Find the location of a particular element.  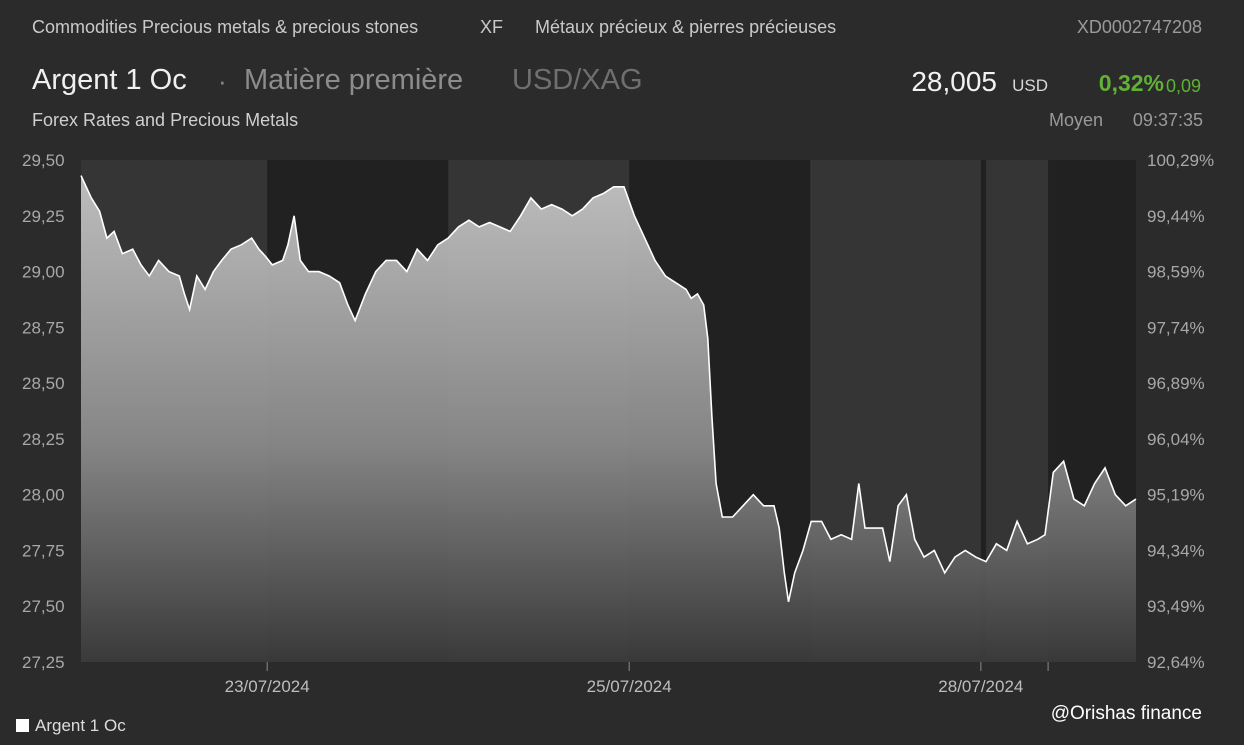

legend-swatch is located at coordinates (22, 725).